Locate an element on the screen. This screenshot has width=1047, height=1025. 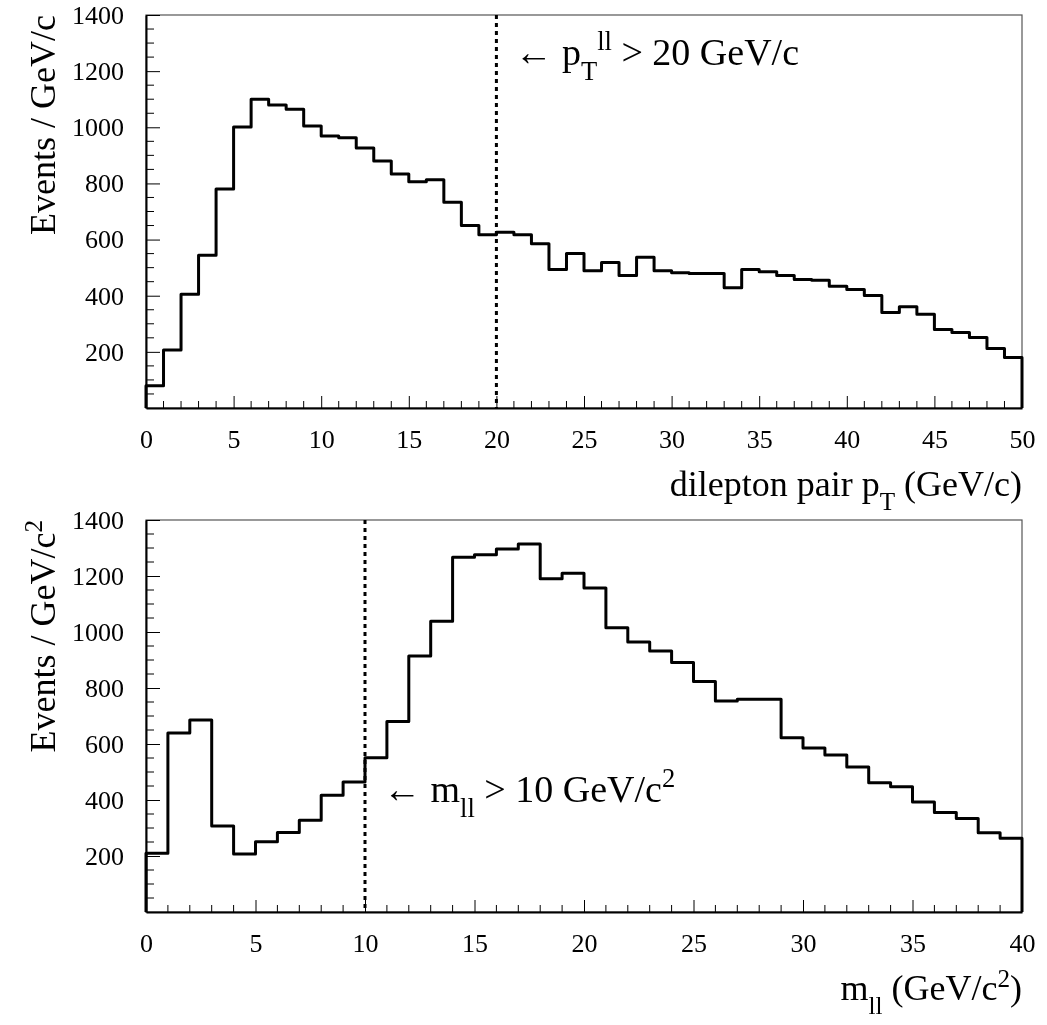
x-tick-label: 50 is located at coordinates (1022, 440).